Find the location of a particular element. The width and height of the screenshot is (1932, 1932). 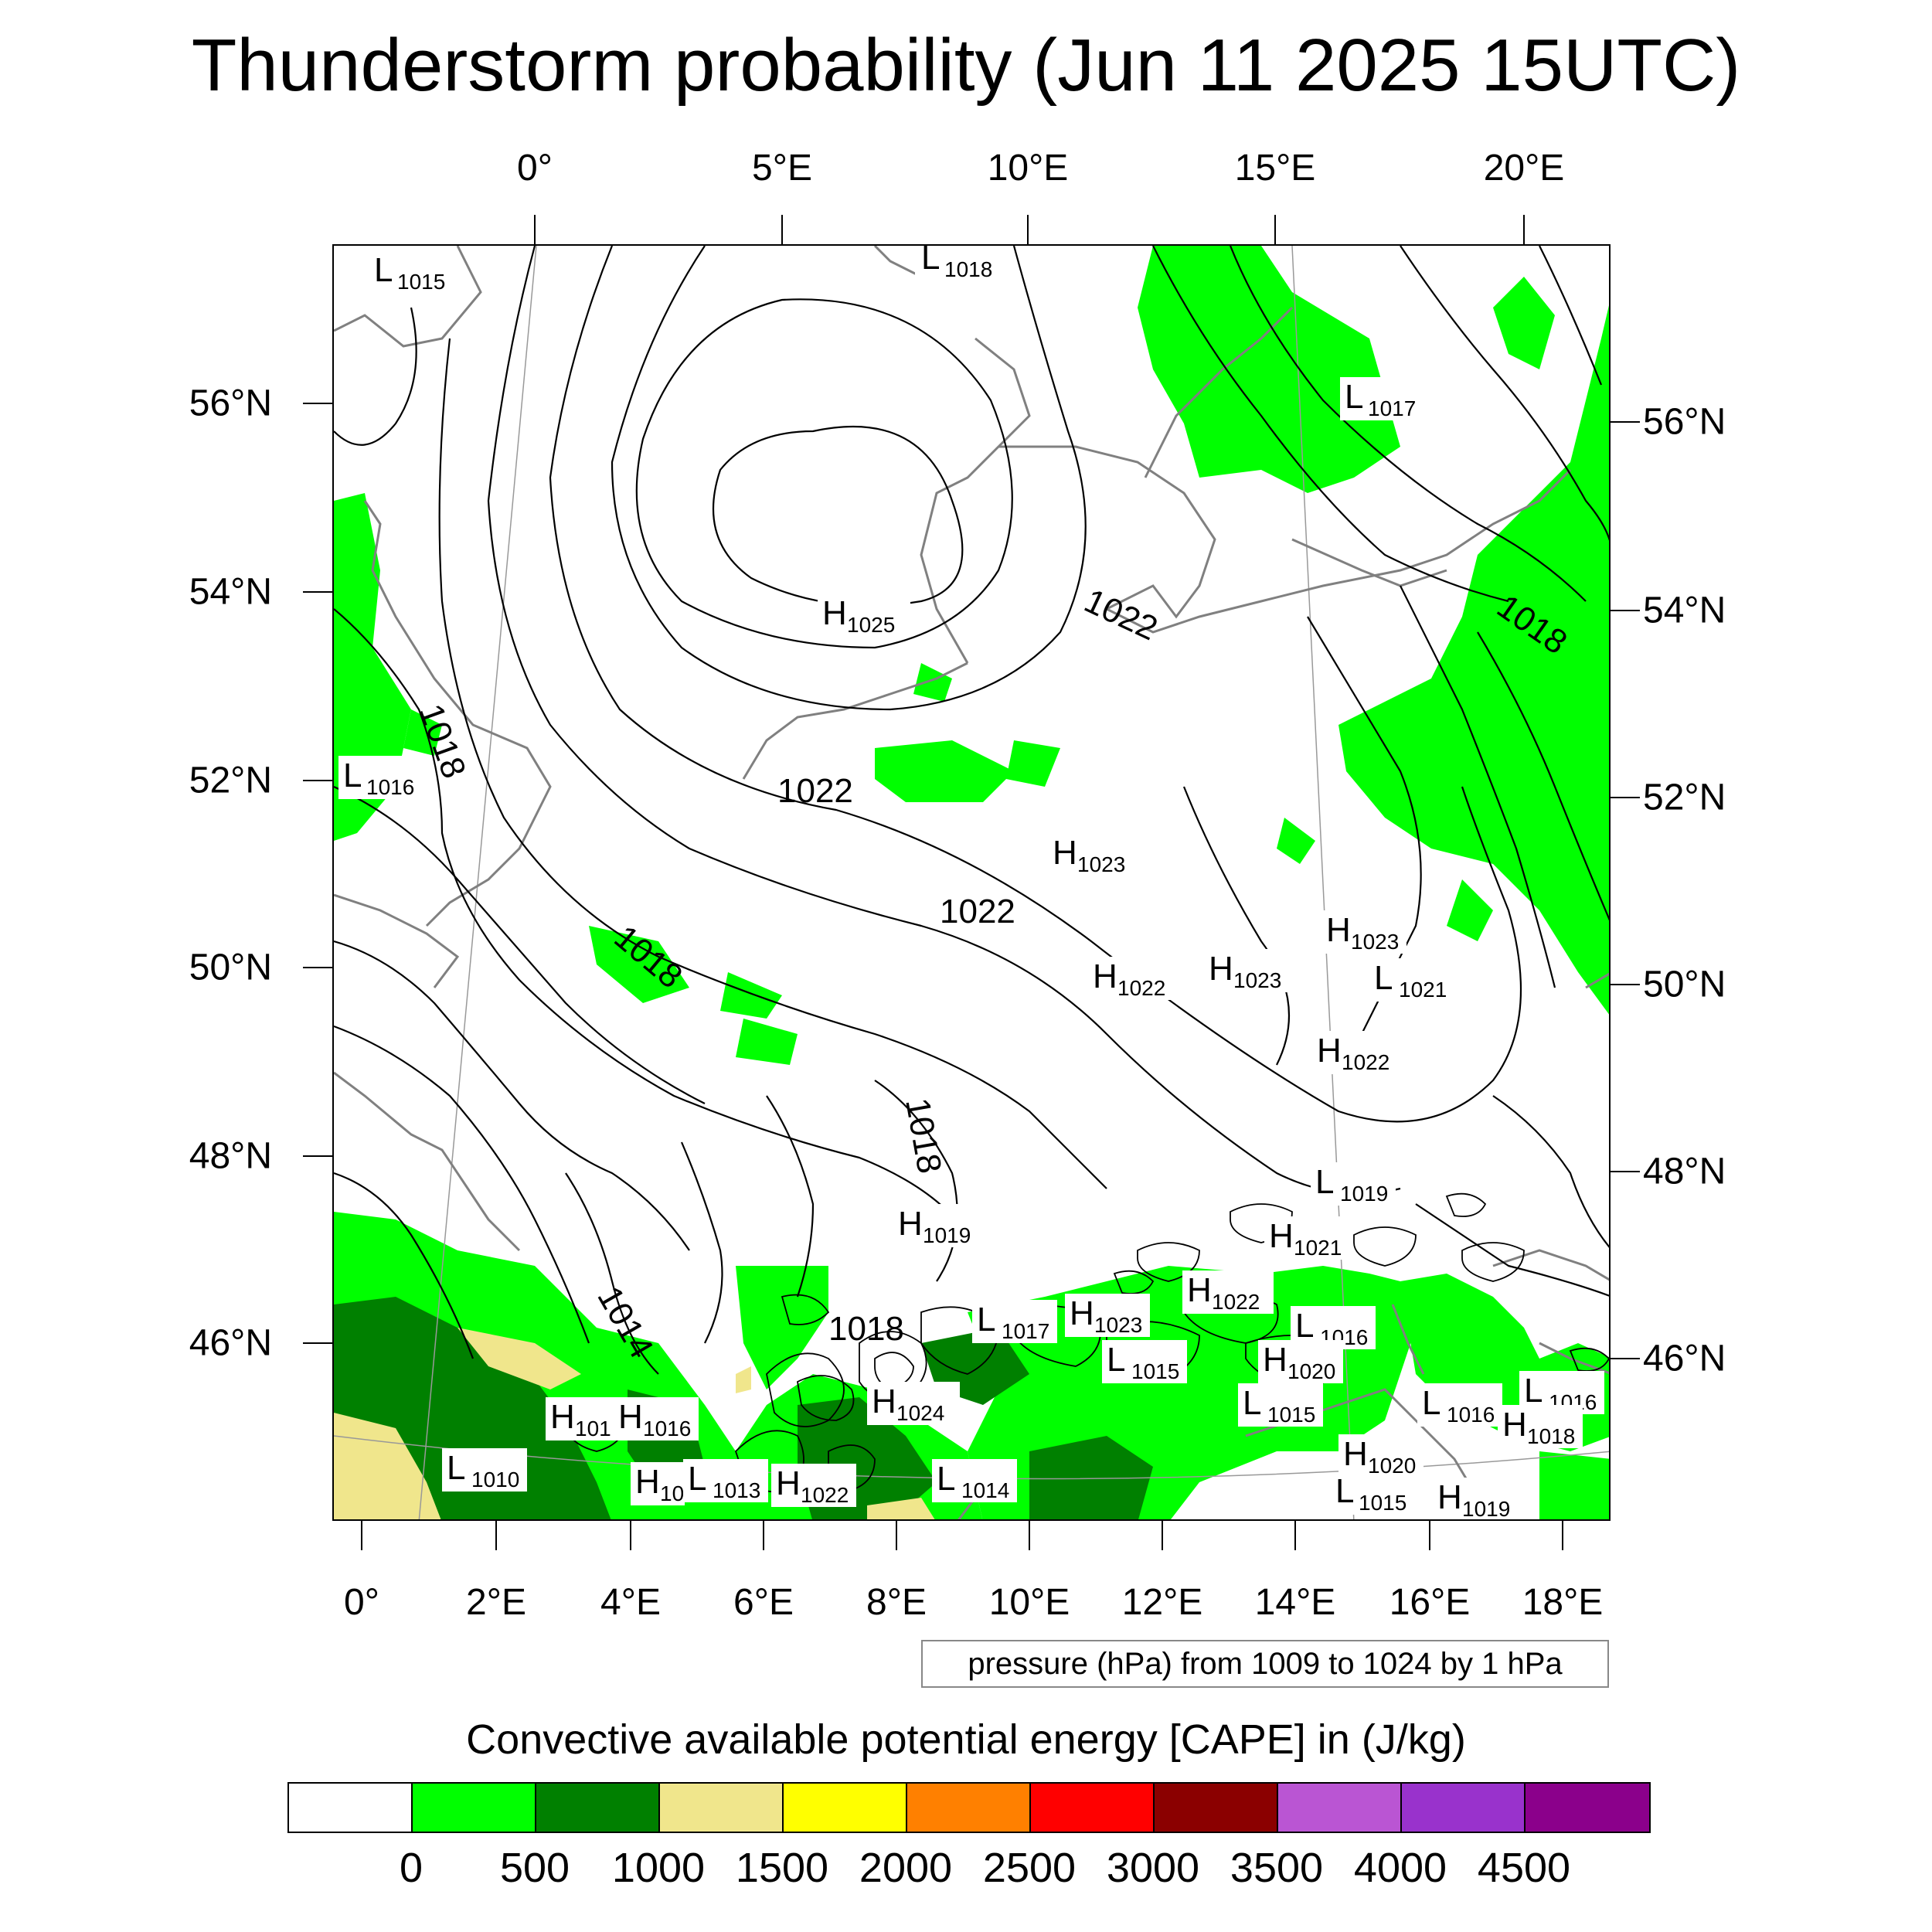

colorbar-tick-label: 2500 is located at coordinates (1029, 1868).